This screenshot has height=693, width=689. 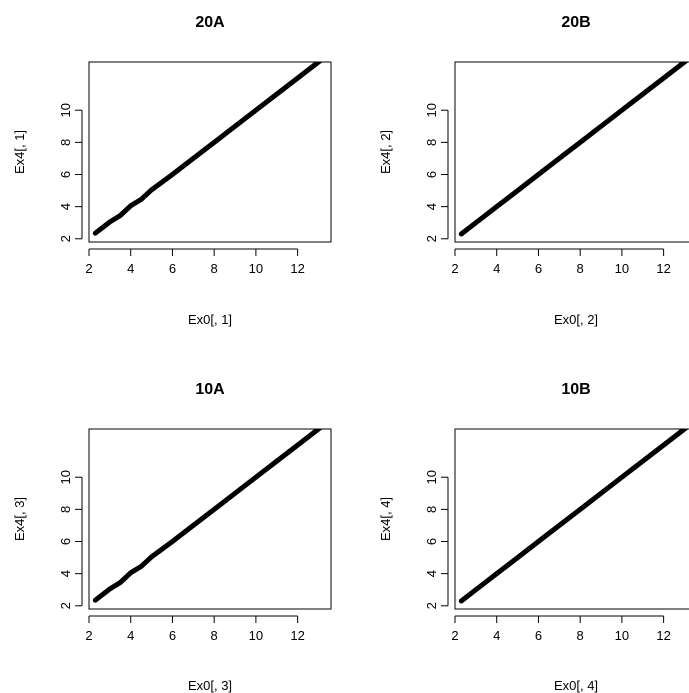 I want to click on panel-2-y-tick-label: 10, so click(x=431, y=110).